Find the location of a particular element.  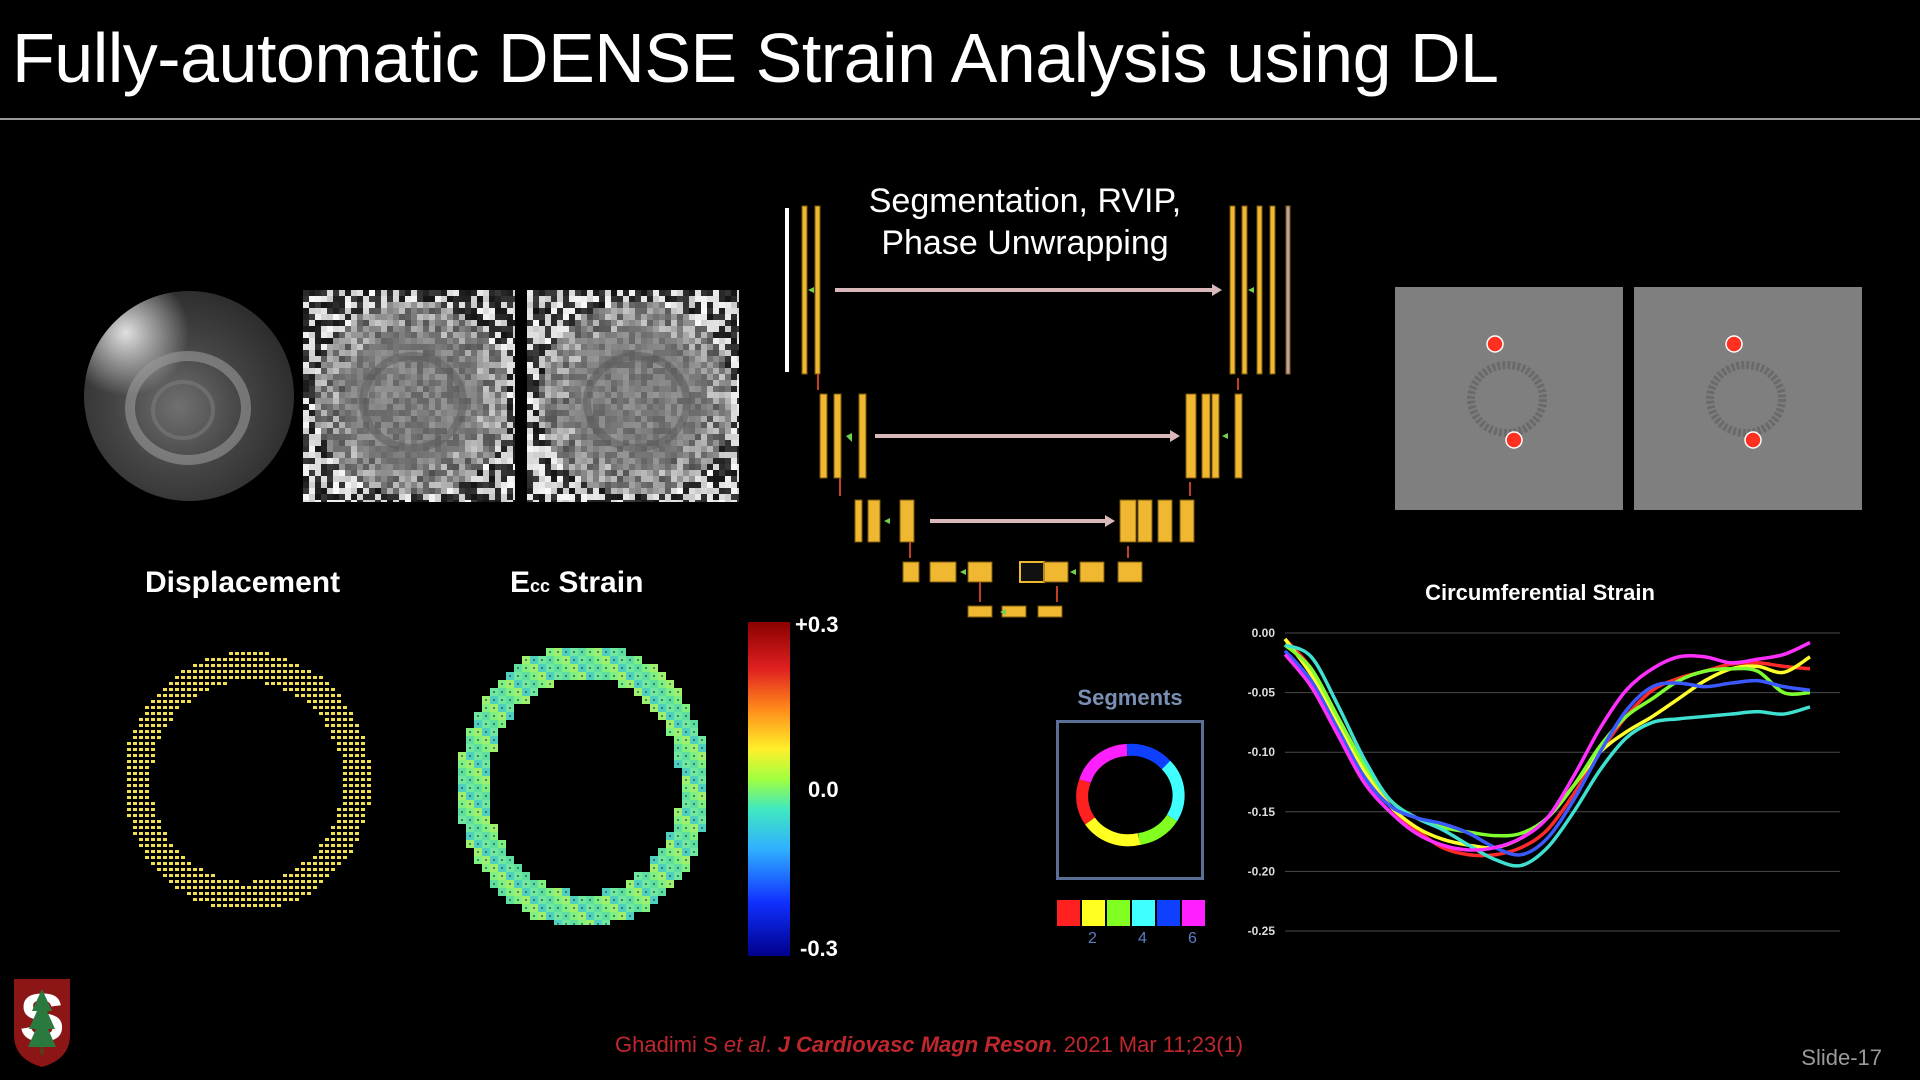

ecc-strain-subscript: cc is located at coordinates (540, 586).